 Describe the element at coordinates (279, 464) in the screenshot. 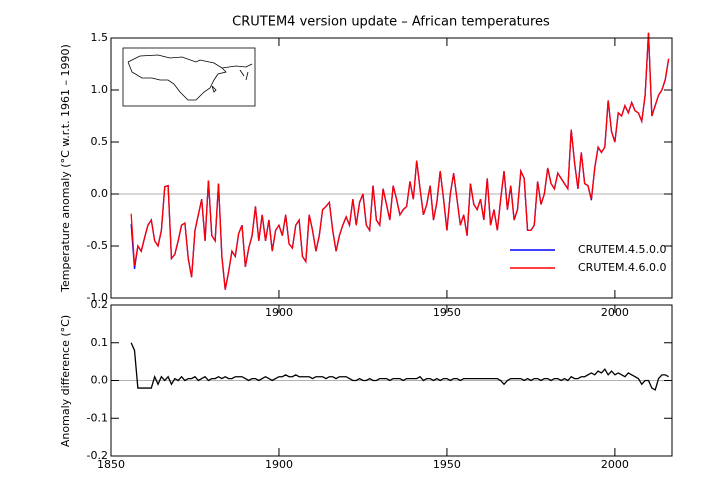

I see `x-tick-label: 1900` at that location.